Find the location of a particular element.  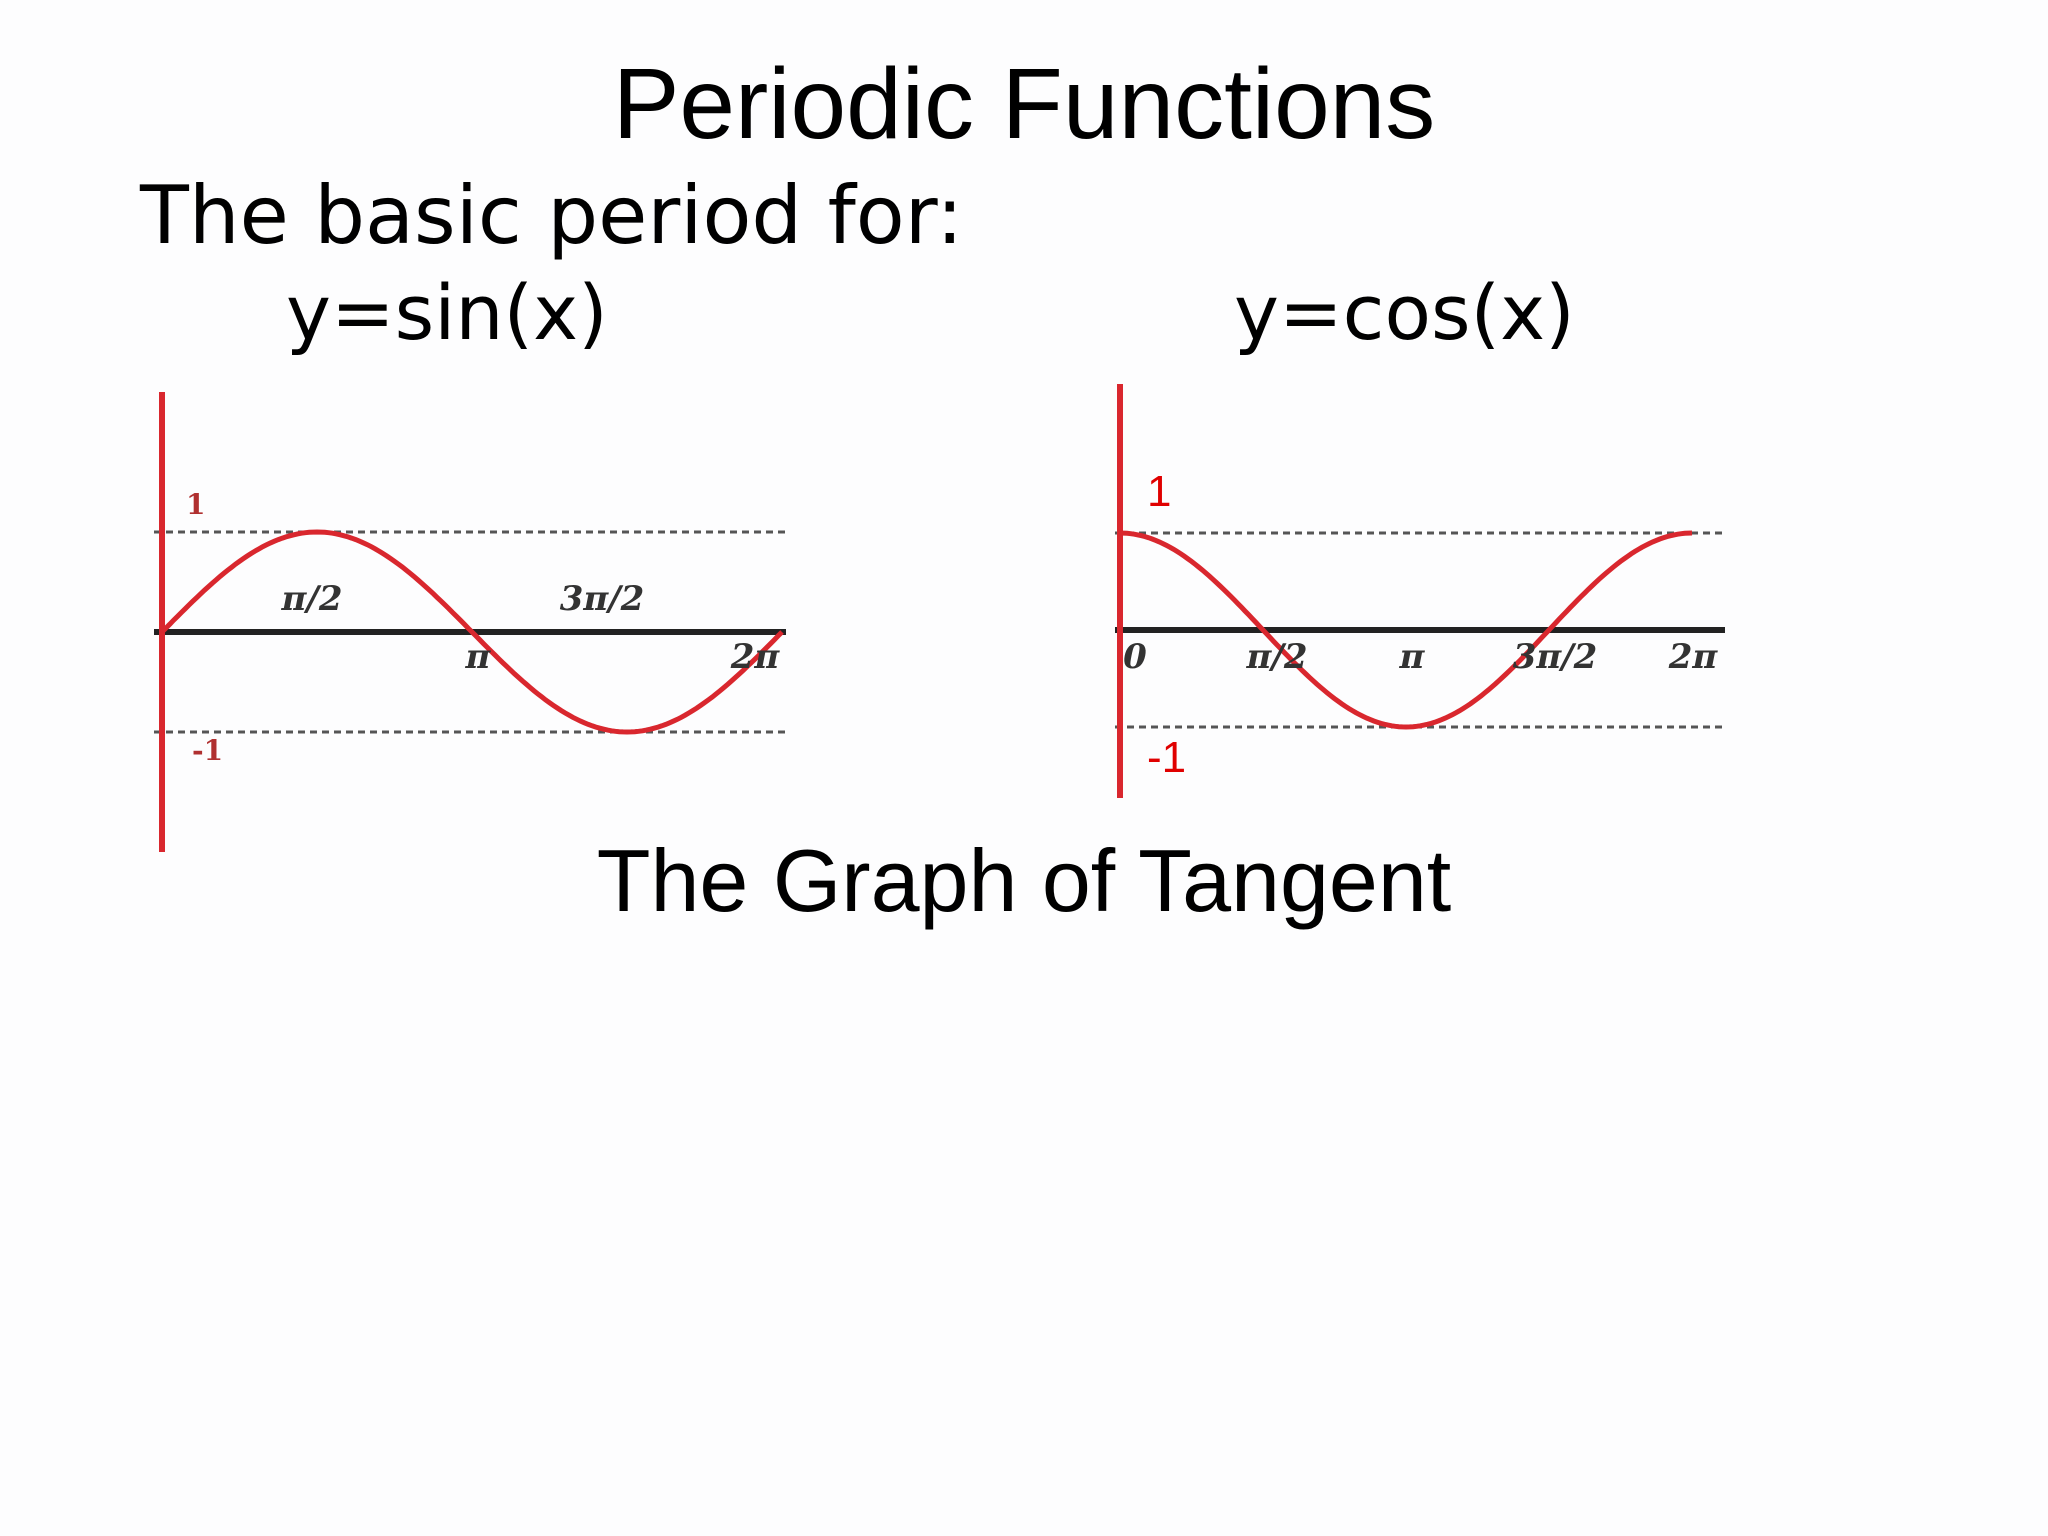

cos-graph: 0 π/2 π 3π/2 2π 1 -1 is located at coordinates (1420, 591).